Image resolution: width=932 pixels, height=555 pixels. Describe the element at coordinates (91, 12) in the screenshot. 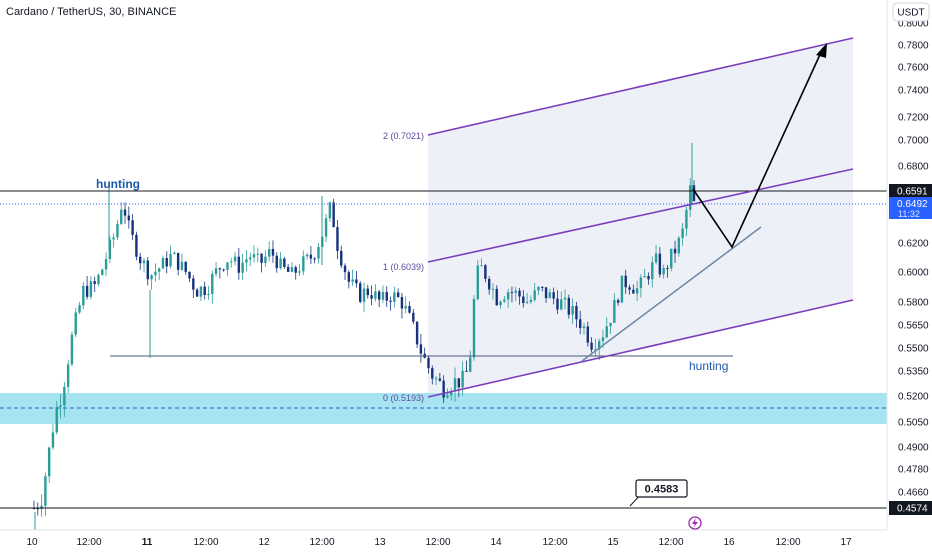

I see `chart-title: Cardano / TetherUS, 30, BINANCE` at that location.